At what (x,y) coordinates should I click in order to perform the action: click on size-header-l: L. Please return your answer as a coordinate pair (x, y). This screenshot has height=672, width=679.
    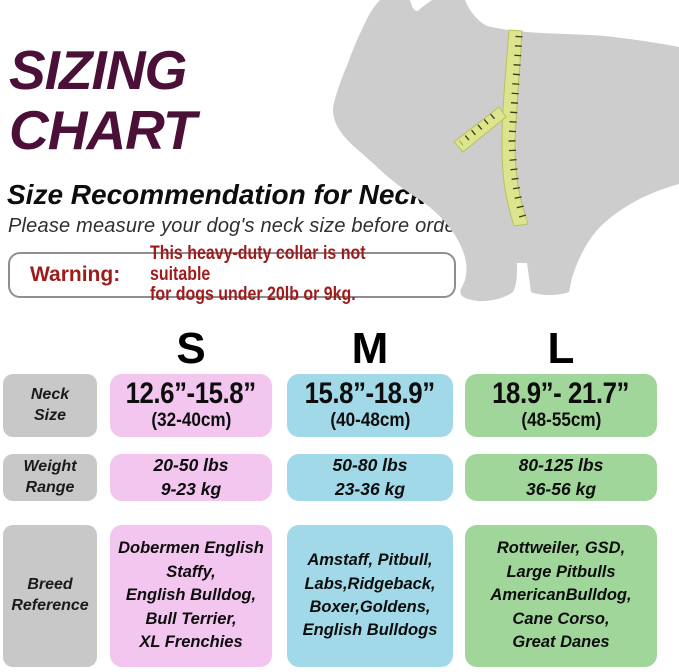
    Looking at the image, I should click on (561, 348).